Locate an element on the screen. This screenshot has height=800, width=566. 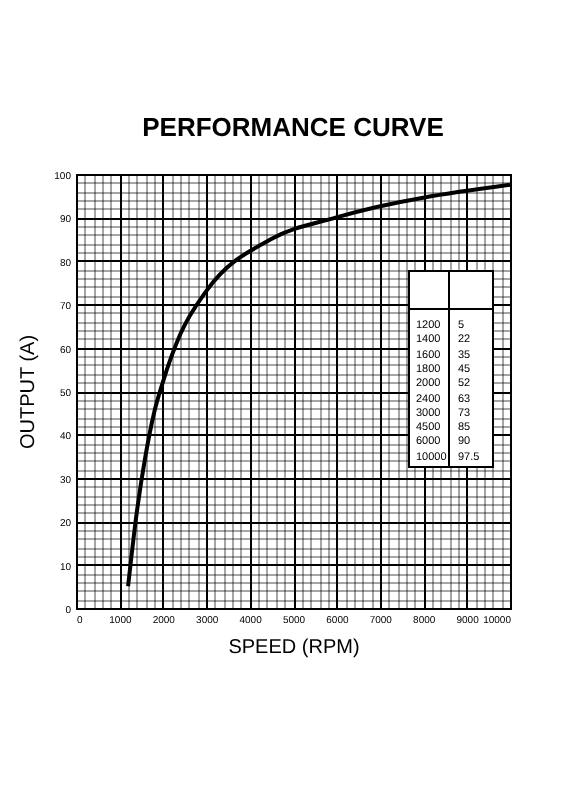
chart-title: PERFORMANCE CURVE is located at coordinates (293, 127).